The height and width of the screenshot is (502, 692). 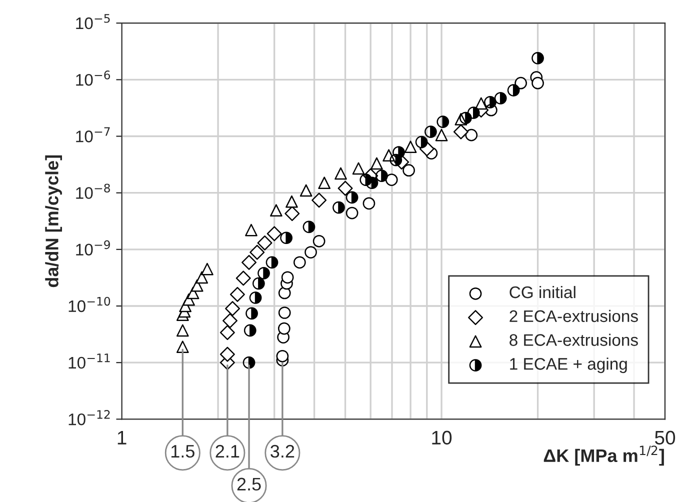 I want to click on annotation: 3.2, so click(x=282, y=451).